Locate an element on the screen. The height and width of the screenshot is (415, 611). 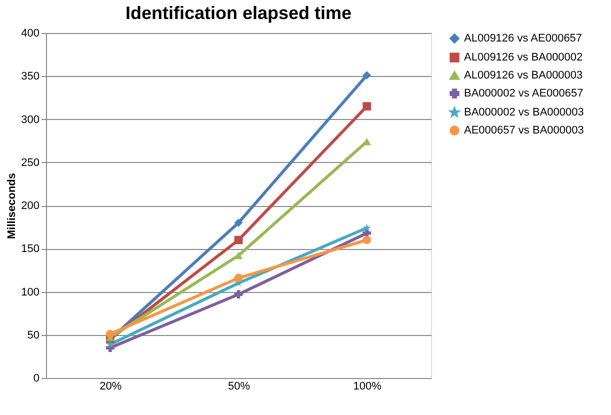
x-tick-label: 50% is located at coordinates (239, 386).